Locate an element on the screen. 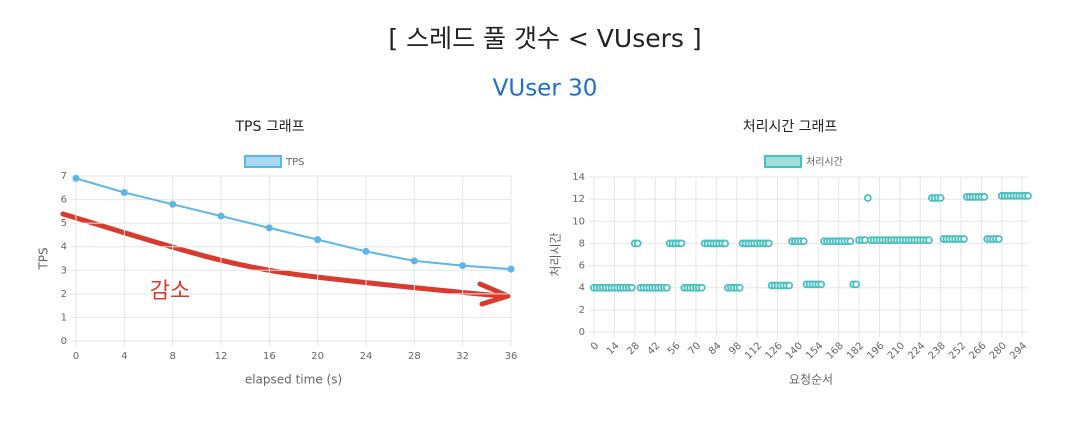 This screenshot has height=424, width=1091. legend-label: TPS is located at coordinates (295, 162).